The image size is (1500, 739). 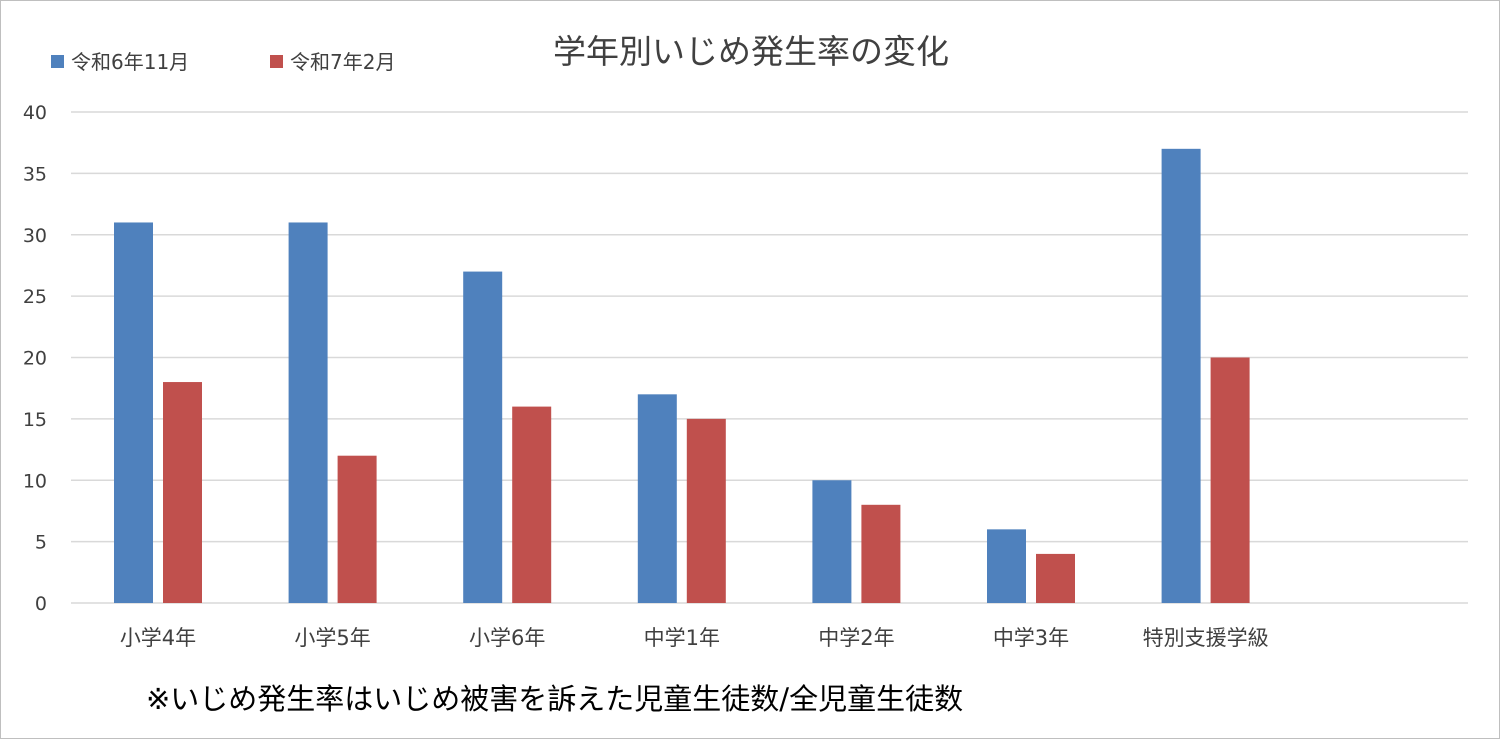 I want to click on x-axis-tick-labels: 小学4年 小学5年 小学6年 中学1年 中学2年 中学3年 特別支援学級, so click(x=694, y=638).